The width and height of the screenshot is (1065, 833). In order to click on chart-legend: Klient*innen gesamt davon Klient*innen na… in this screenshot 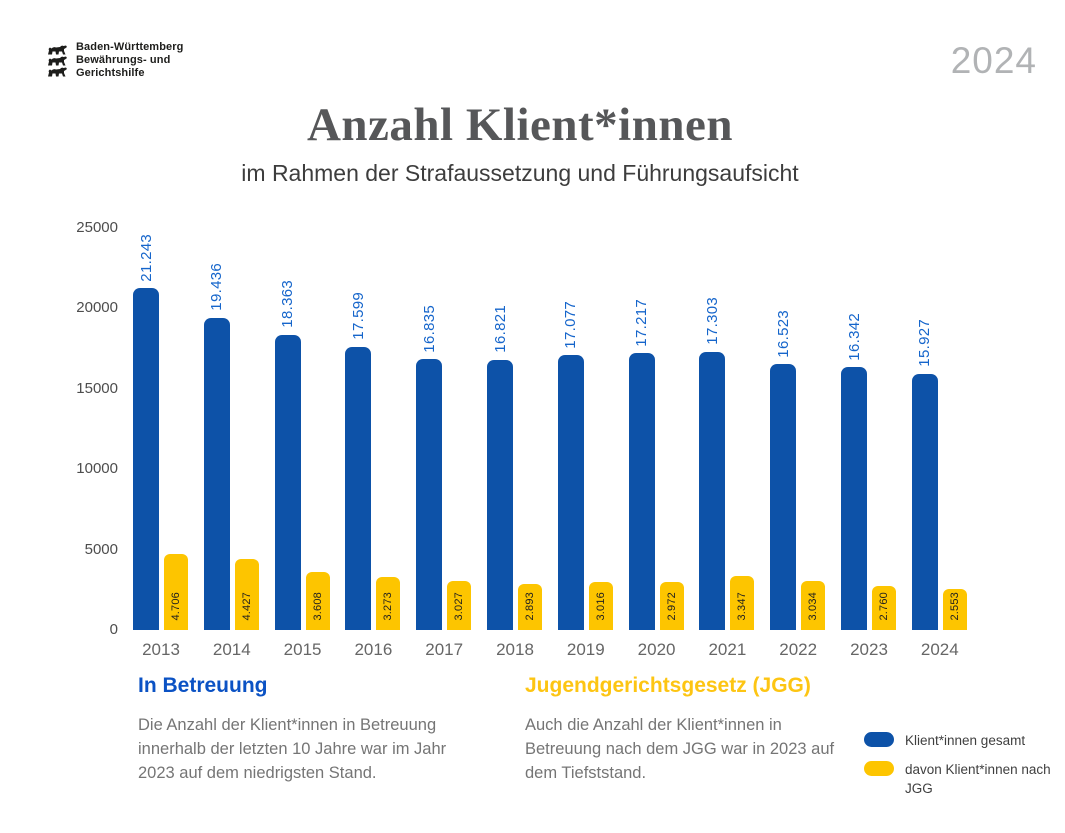, I will do `click(959, 769)`.